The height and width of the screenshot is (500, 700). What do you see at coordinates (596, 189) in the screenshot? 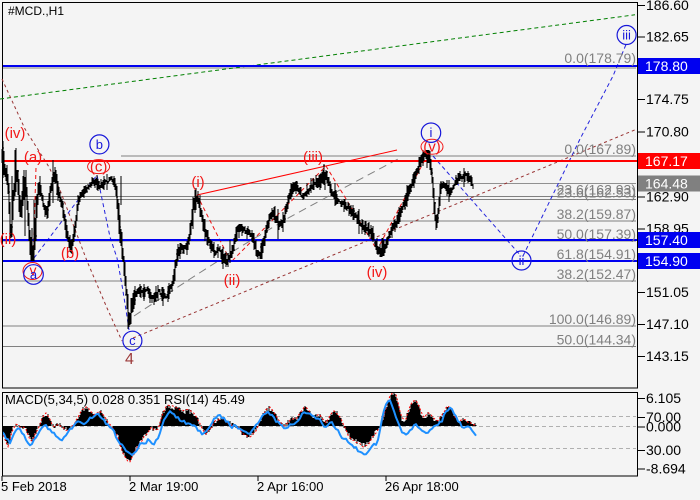
I see `svg-text: 23.6(162.93)` at bounding box center [596, 189].